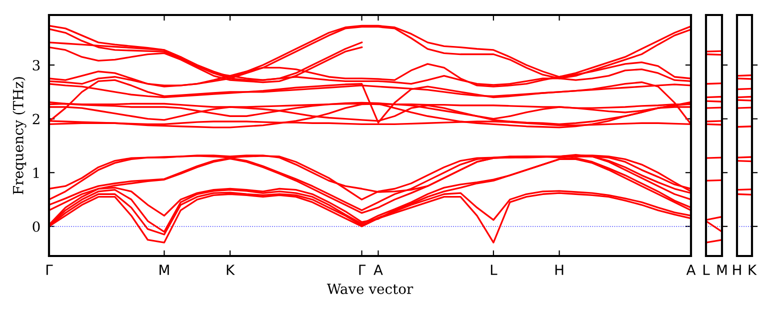 This screenshot has width=773, height=310. I want to click on y-tick-label: 0, so click(36, 226).